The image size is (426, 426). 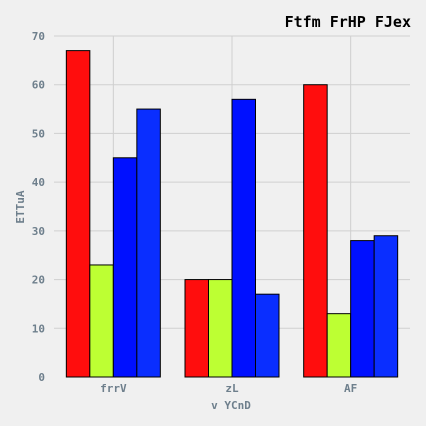 I want to click on y-tick-label: 20, so click(x=38, y=280).